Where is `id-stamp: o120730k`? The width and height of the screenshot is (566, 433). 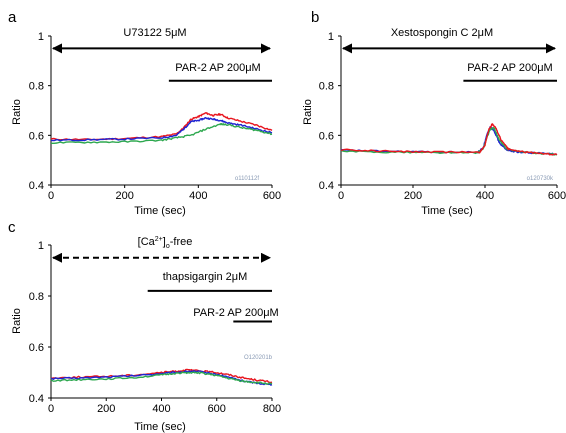 id-stamp: o120730k is located at coordinates (540, 179).